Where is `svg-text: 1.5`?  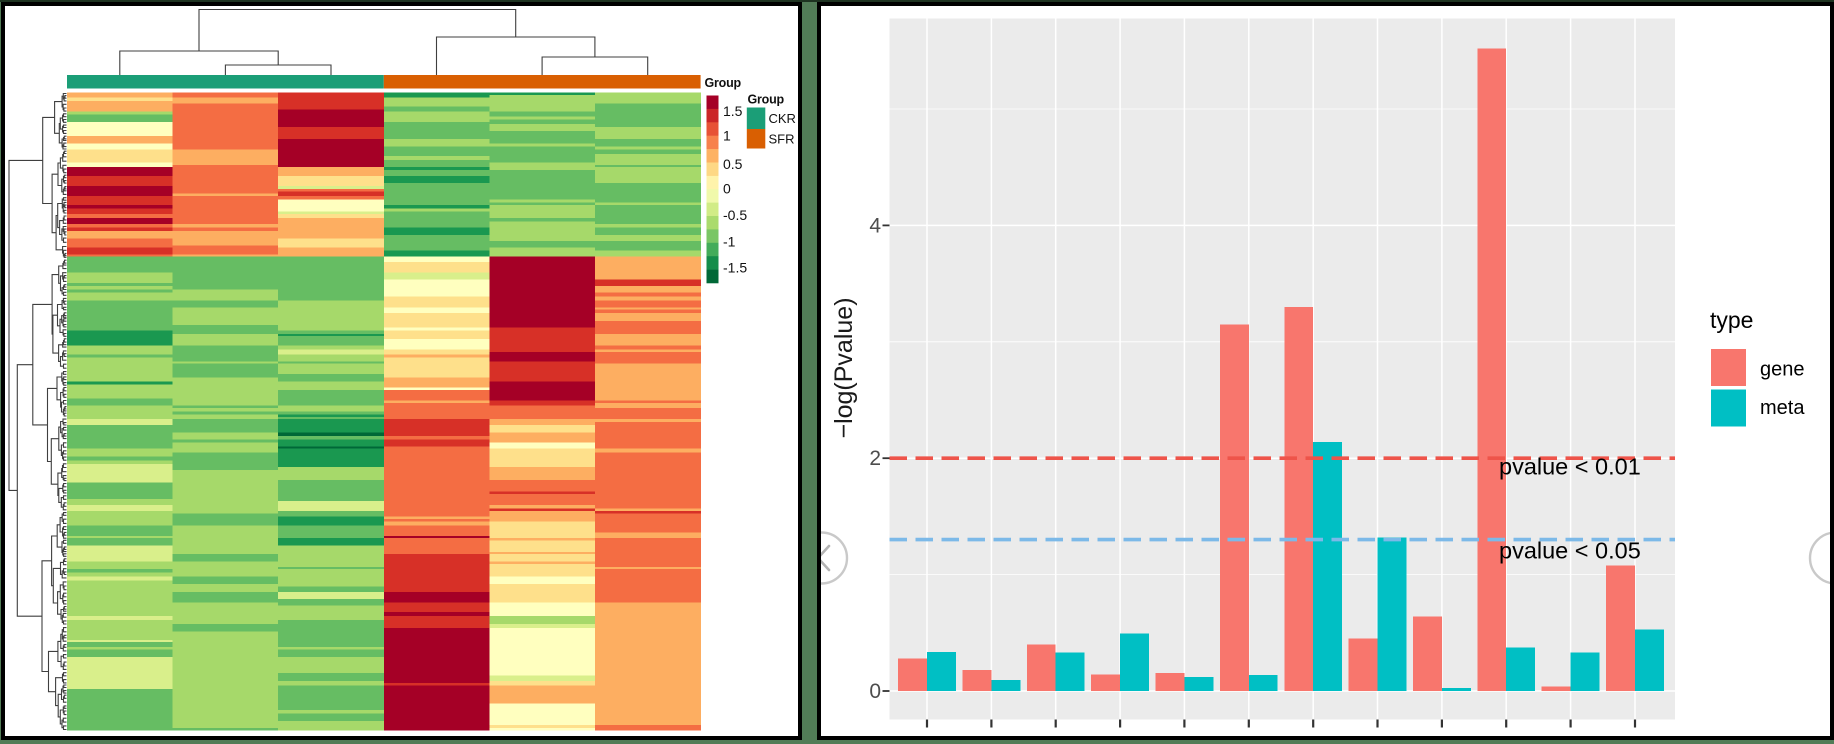 svg-text: 1.5 is located at coordinates (733, 111).